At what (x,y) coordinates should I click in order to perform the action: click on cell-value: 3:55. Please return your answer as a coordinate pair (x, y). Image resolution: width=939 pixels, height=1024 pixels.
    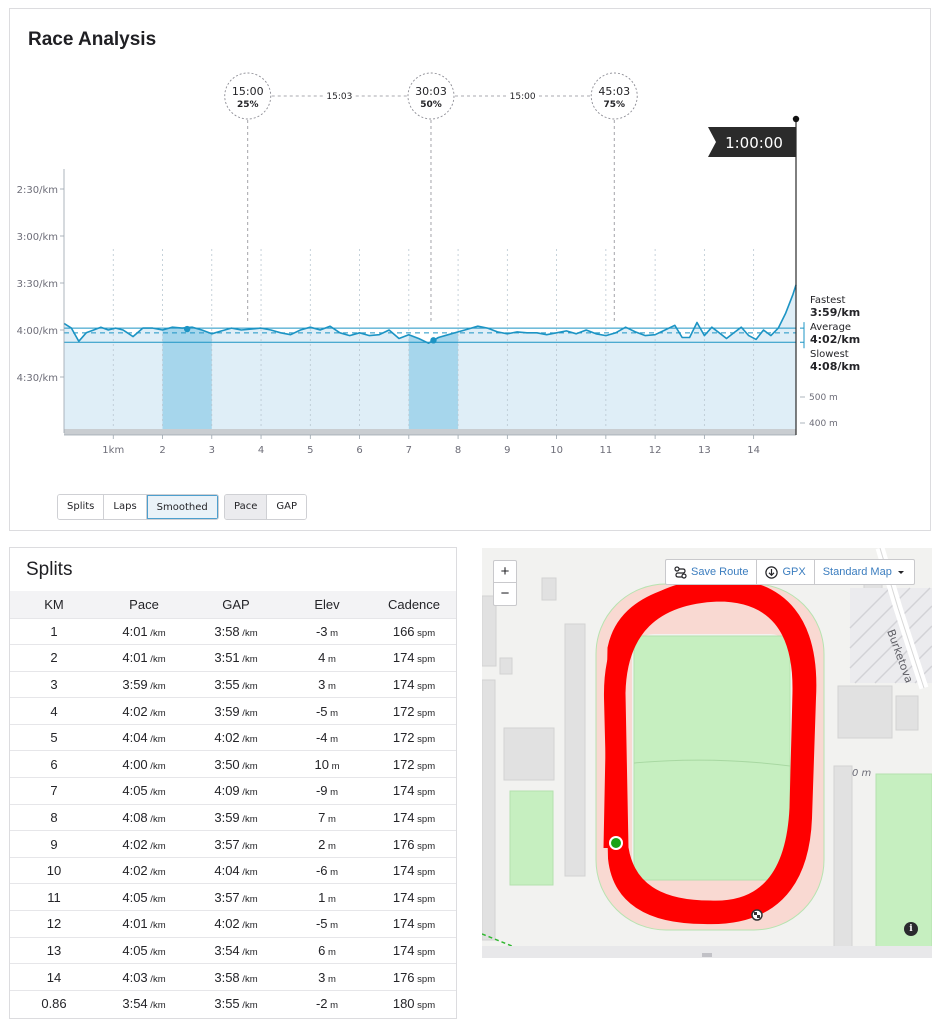
    Looking at the image, I should click on (227, 1004).